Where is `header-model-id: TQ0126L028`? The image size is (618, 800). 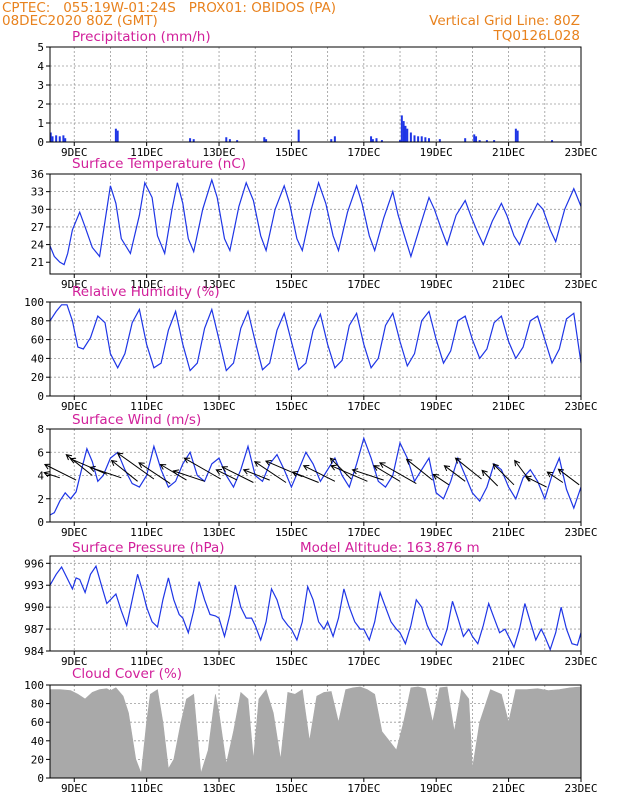
header-model-id: TQ0126L028 is located at coordinates (536, 36).